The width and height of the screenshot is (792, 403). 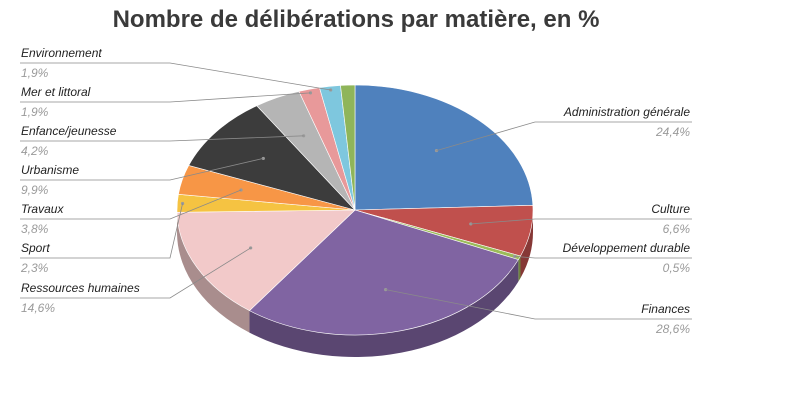 I want to click on label-value-environnement: 1,9%, so click(x=35, y=73).